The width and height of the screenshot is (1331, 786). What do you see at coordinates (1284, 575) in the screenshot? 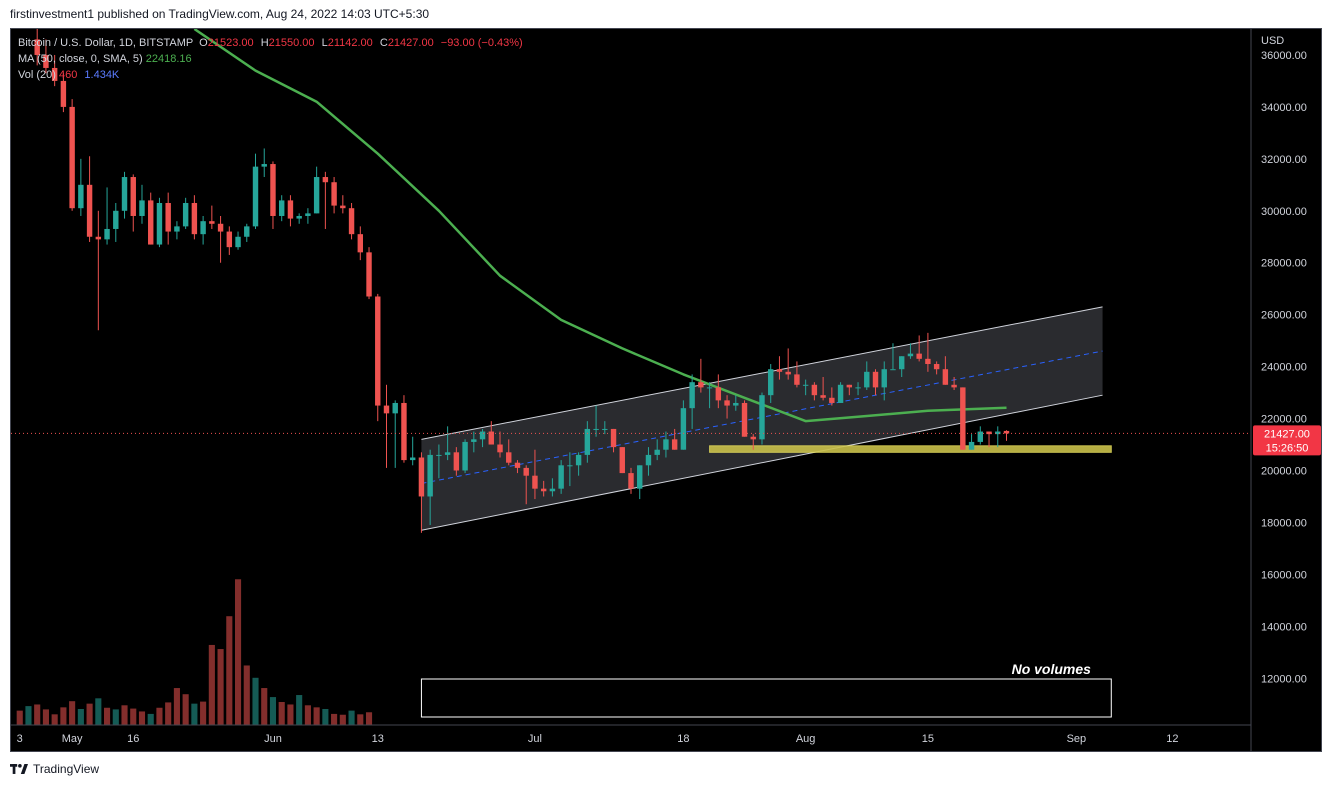
I see `price-tick-label: 16000.00` at bounding box center [1284, 575].